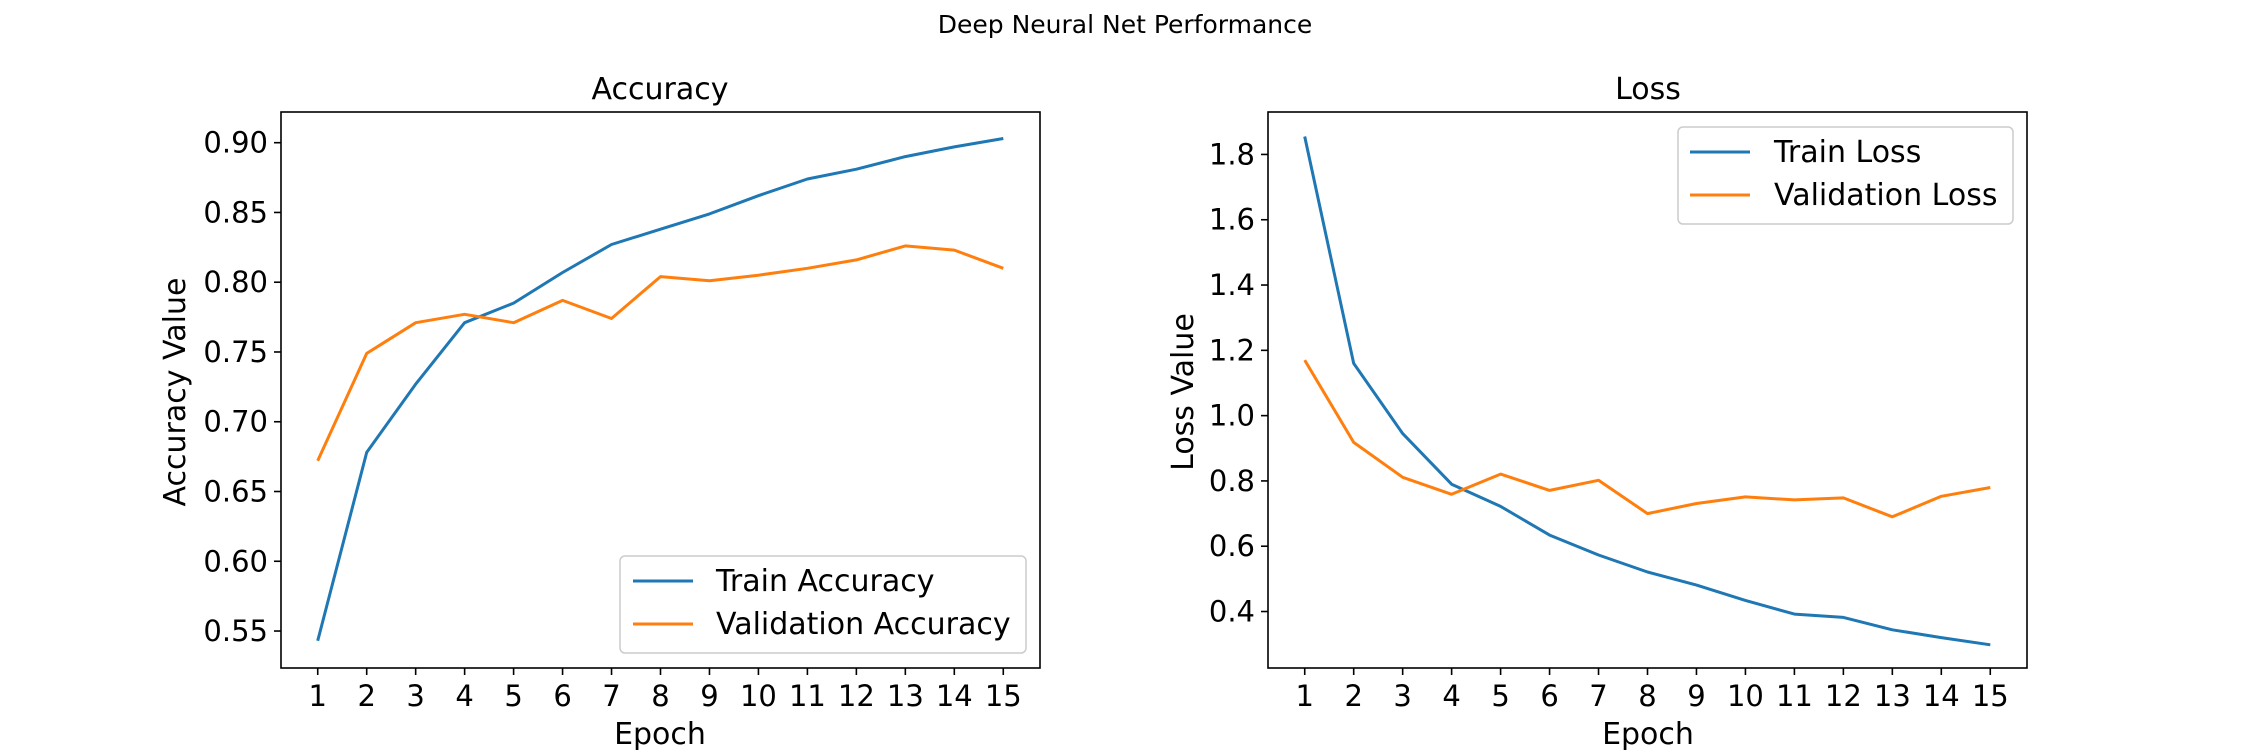  Describe the element at coordinates (317, 696) in the screenshot. I see `accuracy-x-tick-label: 1` at that location.